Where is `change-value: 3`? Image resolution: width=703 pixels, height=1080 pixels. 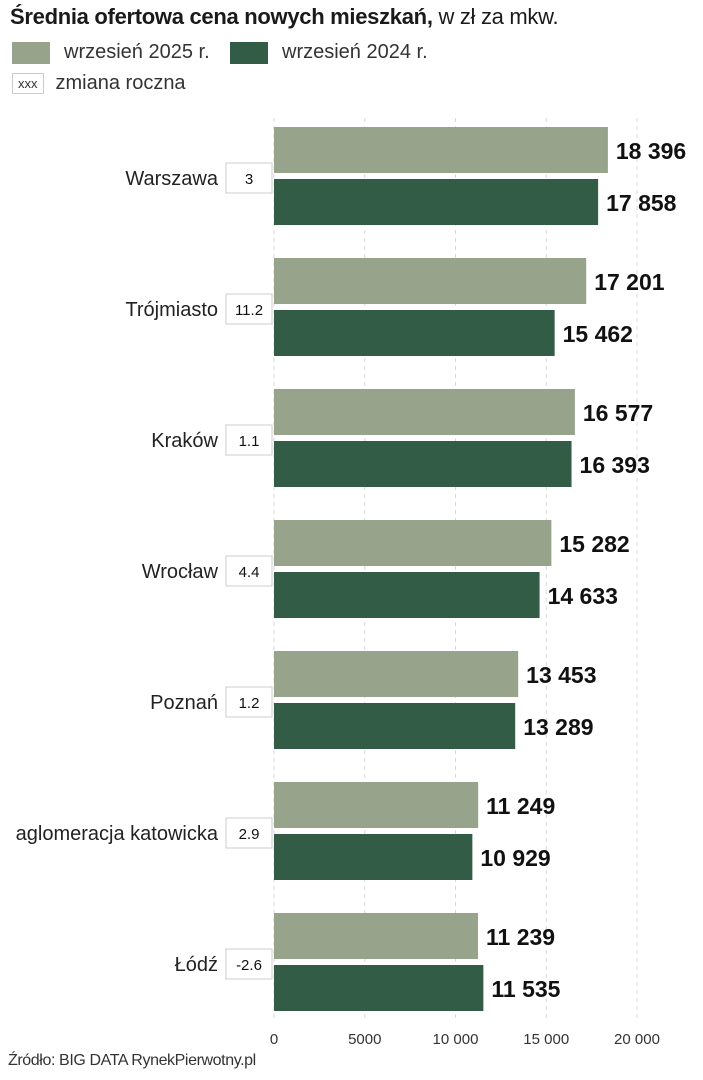 change-value: 3 is located at coordinates (249, 179).